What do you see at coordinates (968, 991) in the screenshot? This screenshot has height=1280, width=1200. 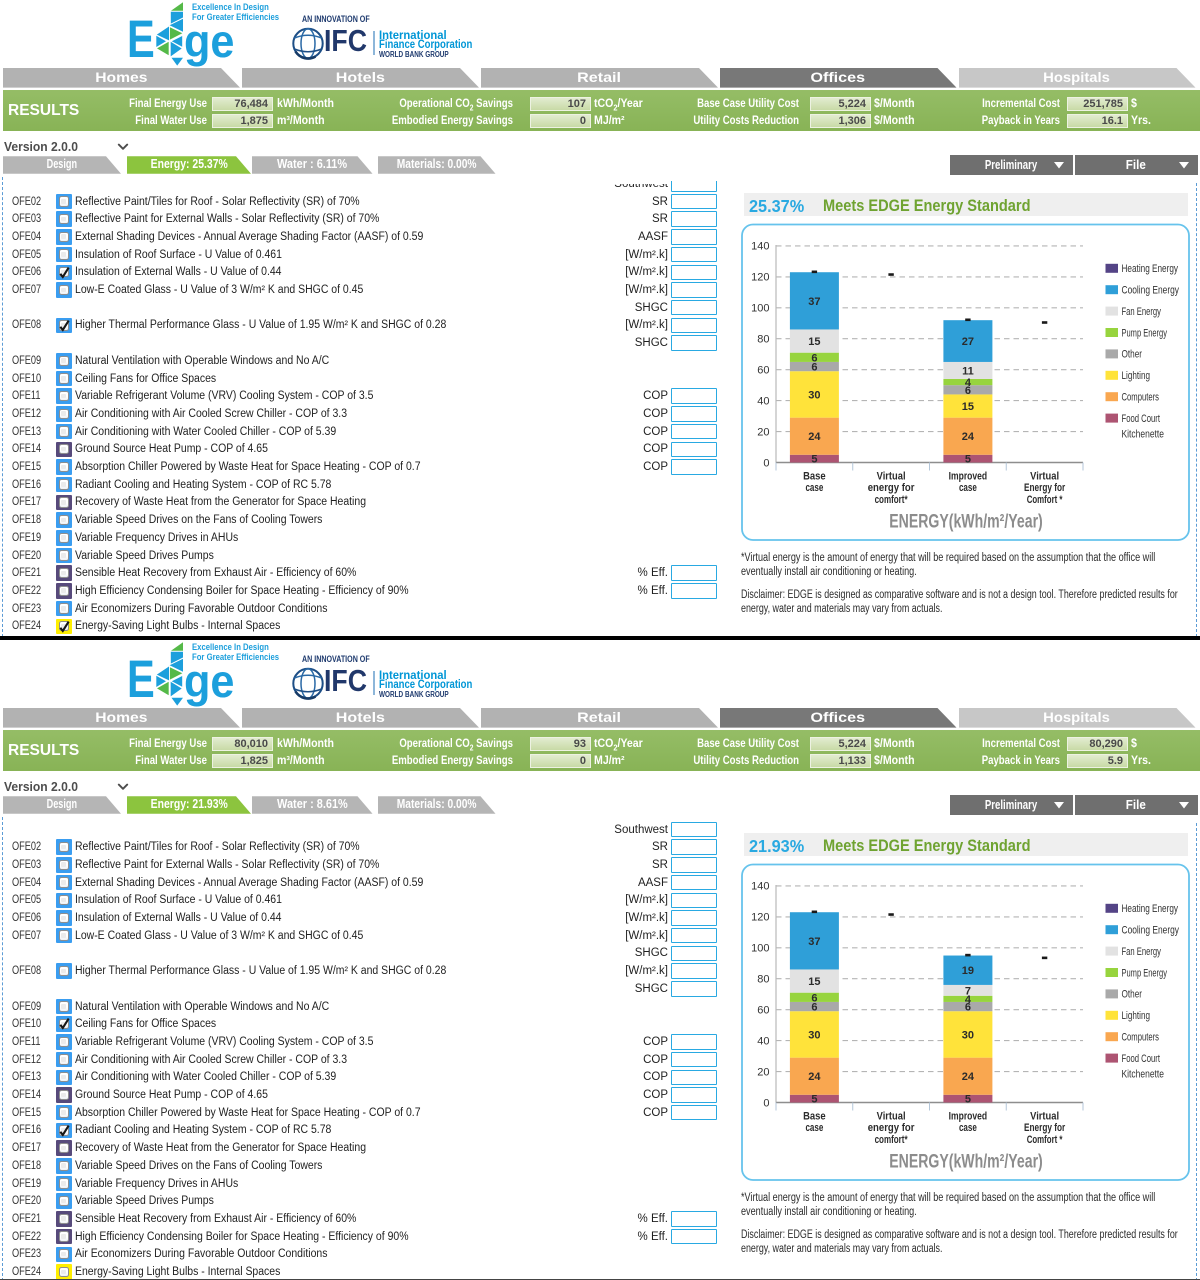 I see `svg-text: 7` at bounding box center [968, 991].